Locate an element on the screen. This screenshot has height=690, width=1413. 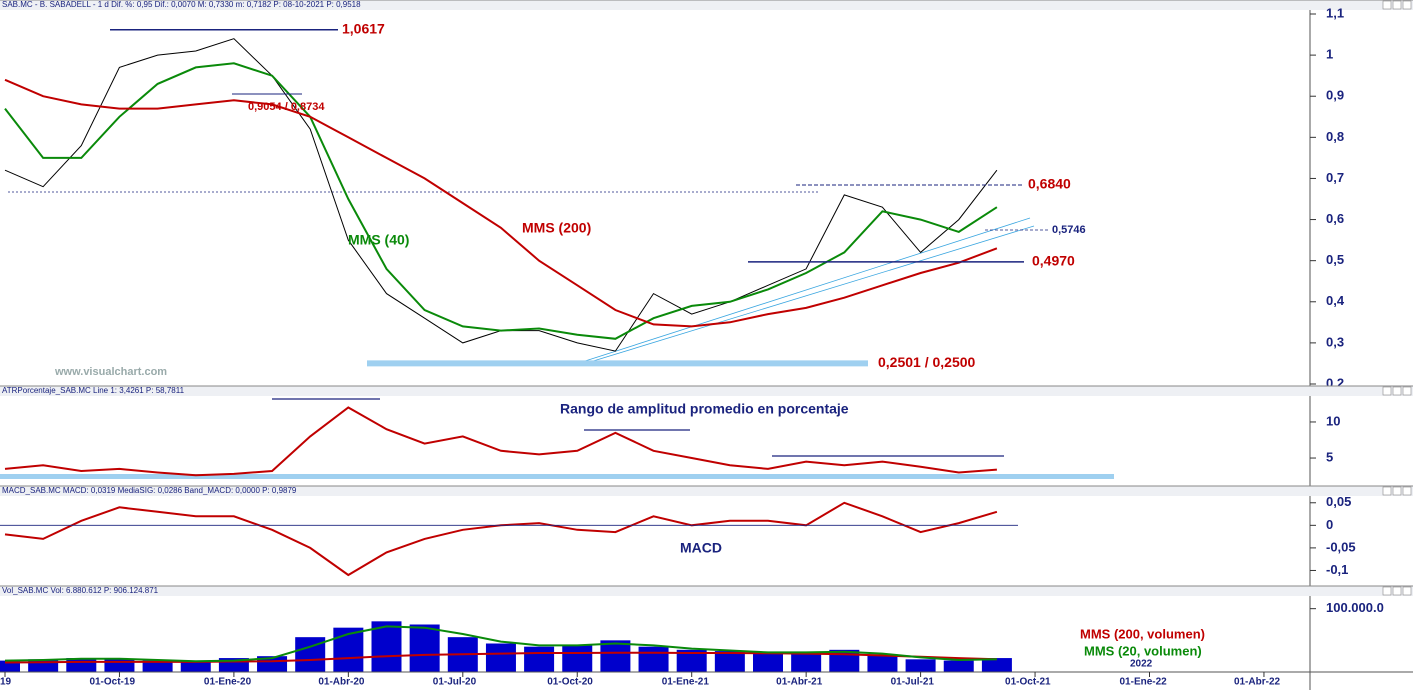
x-tick-label: 01-Abr-20 is located at coordinates (341, 682).